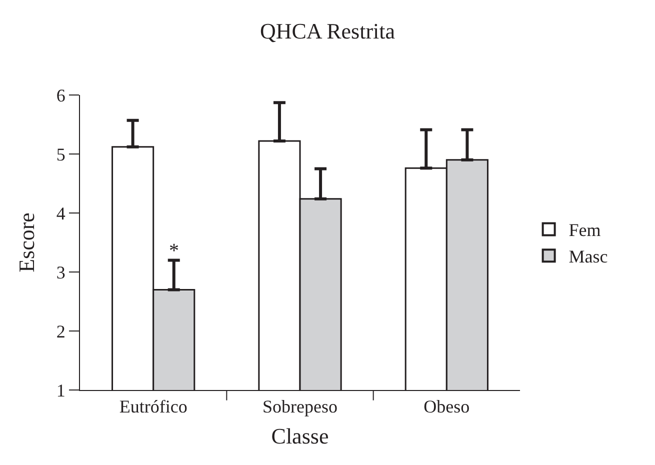  I want to click on annotation: *, so click(174, 251).